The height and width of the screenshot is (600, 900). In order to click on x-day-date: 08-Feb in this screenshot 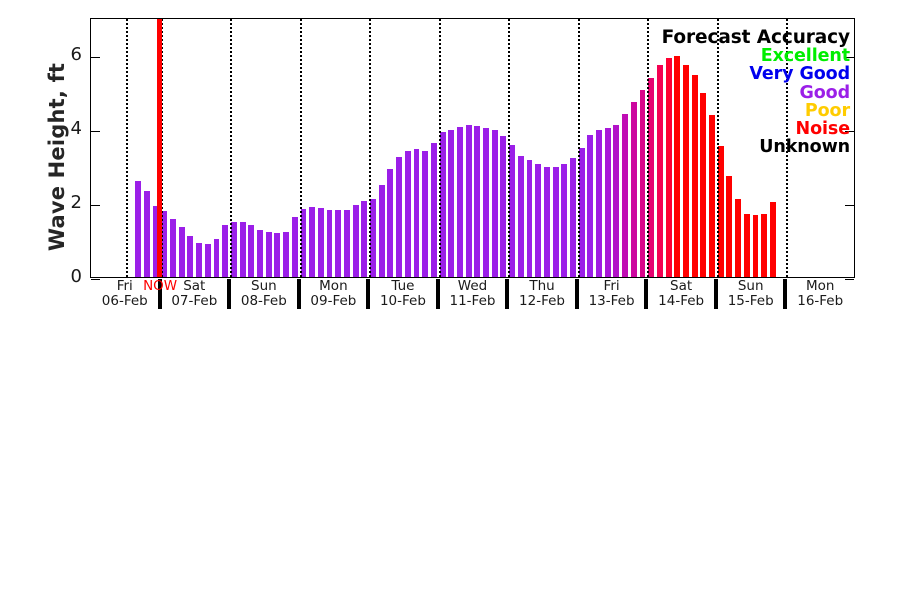, I will do `click(263, 301)`.